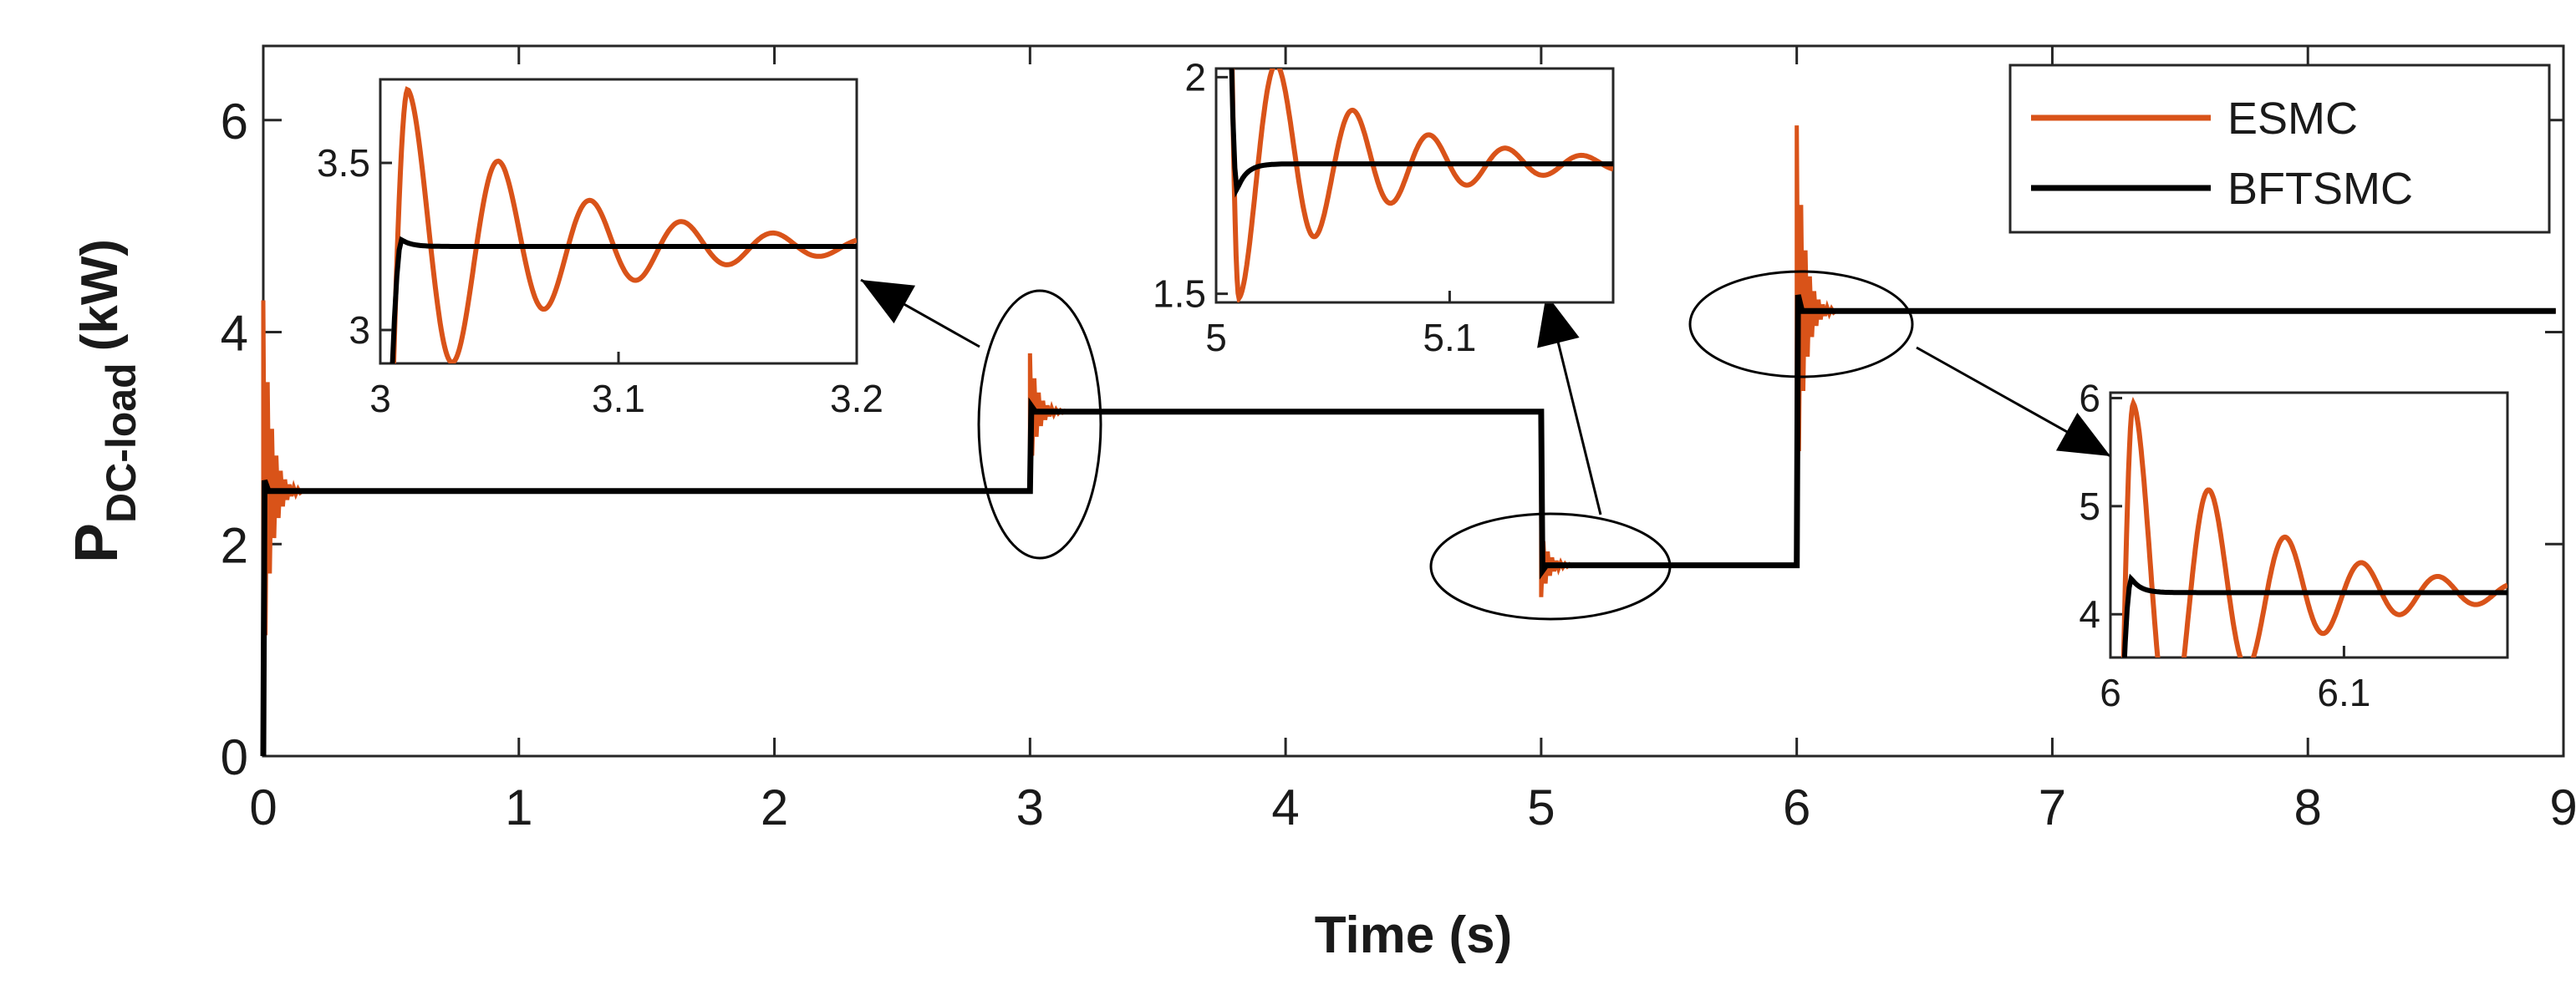 The image size is (2576, 985). I want to click on inset-x-tick-label: 3, so click(380, 398).